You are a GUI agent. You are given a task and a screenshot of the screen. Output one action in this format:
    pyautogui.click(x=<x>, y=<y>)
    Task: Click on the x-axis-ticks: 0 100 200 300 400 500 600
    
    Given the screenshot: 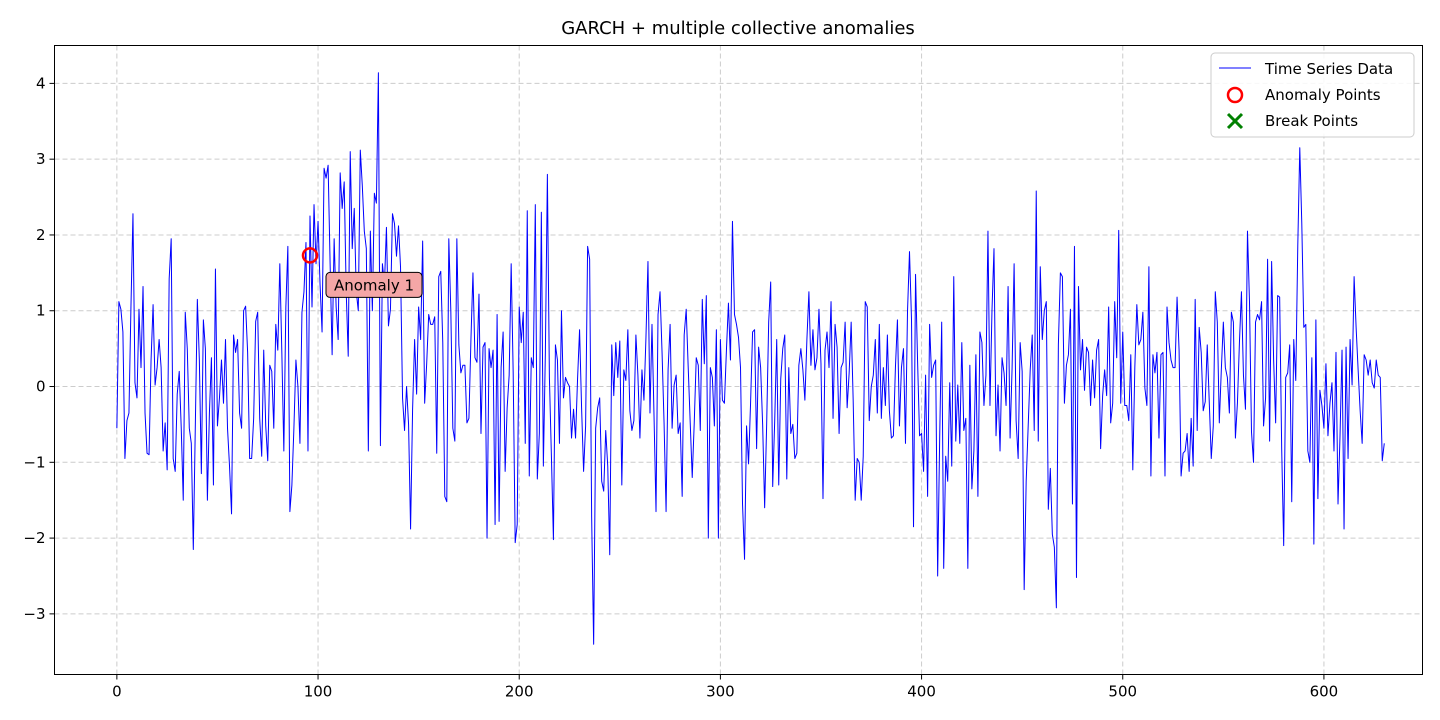 What is the action you would take?
    pyautogui.click(x=725, y=687)
    